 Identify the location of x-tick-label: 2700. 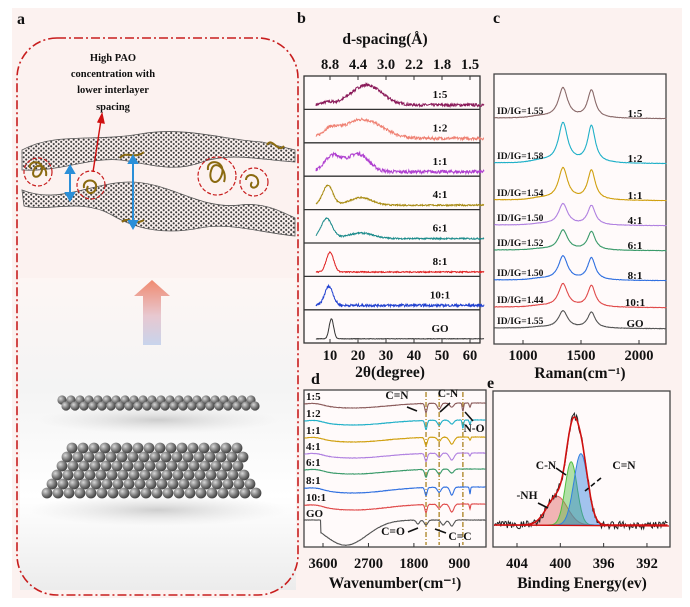
(368, 564).